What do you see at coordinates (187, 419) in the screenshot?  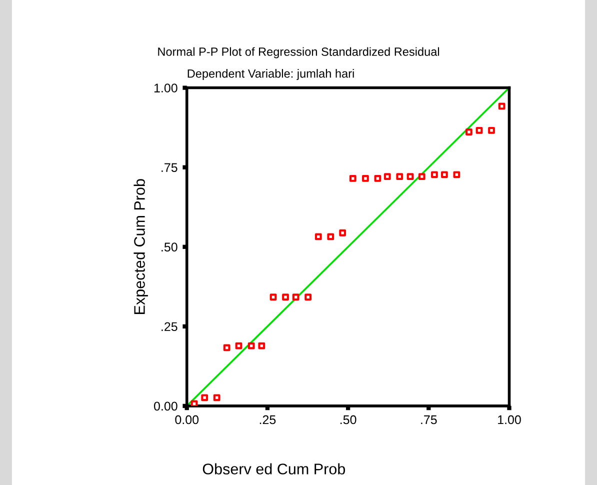 I see `x-tick-label: 0.00` at bounding box center [187, 419].